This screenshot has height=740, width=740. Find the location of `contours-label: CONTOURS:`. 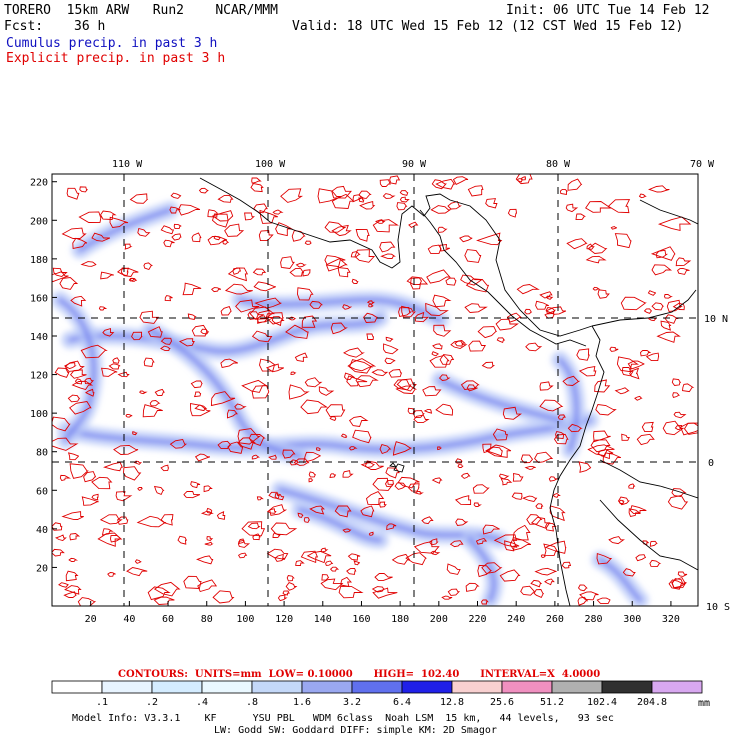

contours-label: CONTOURS: is located at coordinates (153, 674).